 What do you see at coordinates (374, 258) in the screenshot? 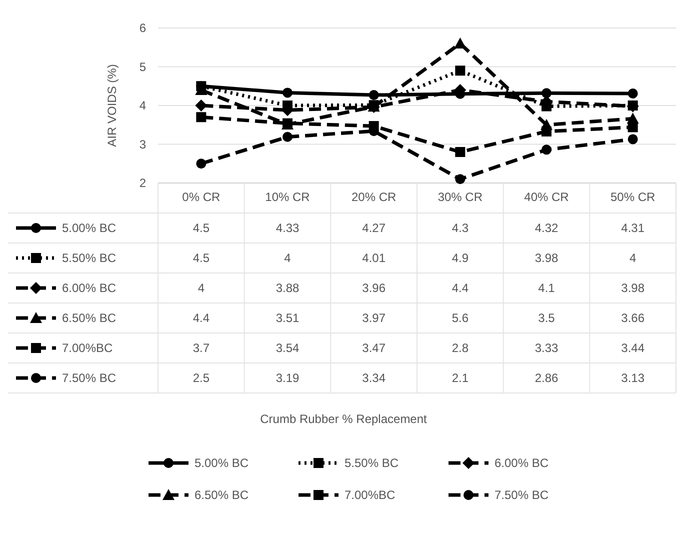
I see `data-label: 4.01` at bounding box center [374, 258].